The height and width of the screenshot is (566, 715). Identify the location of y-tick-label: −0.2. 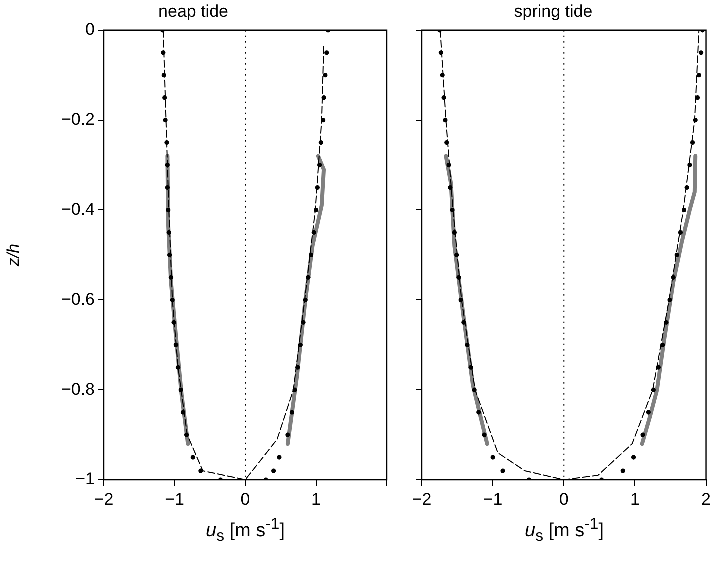
(78, 120).